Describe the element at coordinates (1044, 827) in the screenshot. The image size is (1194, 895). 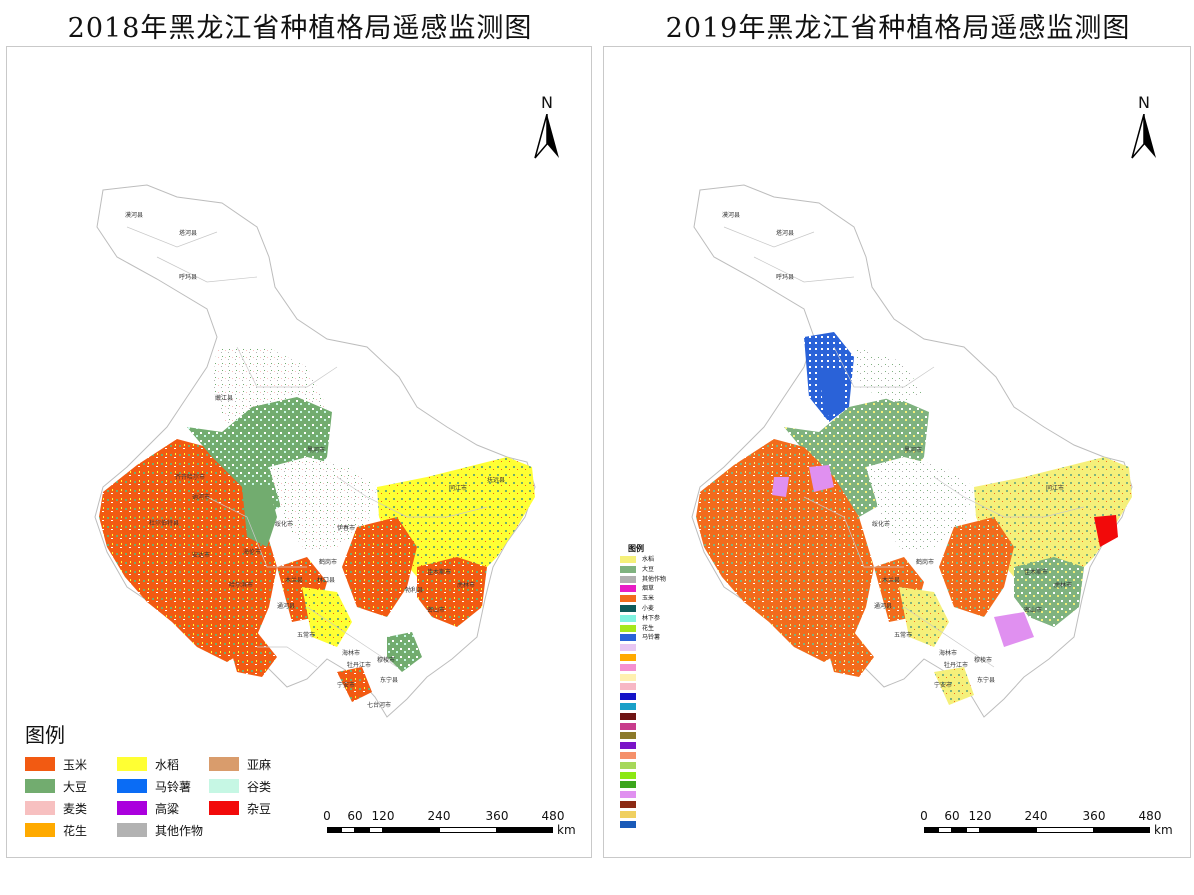
I see `scale-bar-2019: 0 60 120 240 360 480 km` at that location.